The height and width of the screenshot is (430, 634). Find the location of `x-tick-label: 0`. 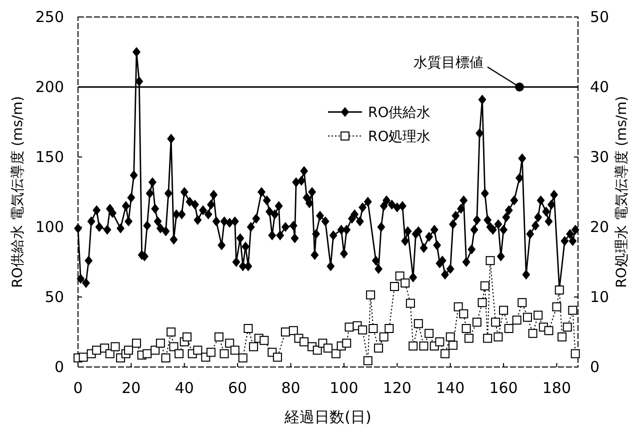

x-tick-label: 0 is located at coordinates (78, 388).